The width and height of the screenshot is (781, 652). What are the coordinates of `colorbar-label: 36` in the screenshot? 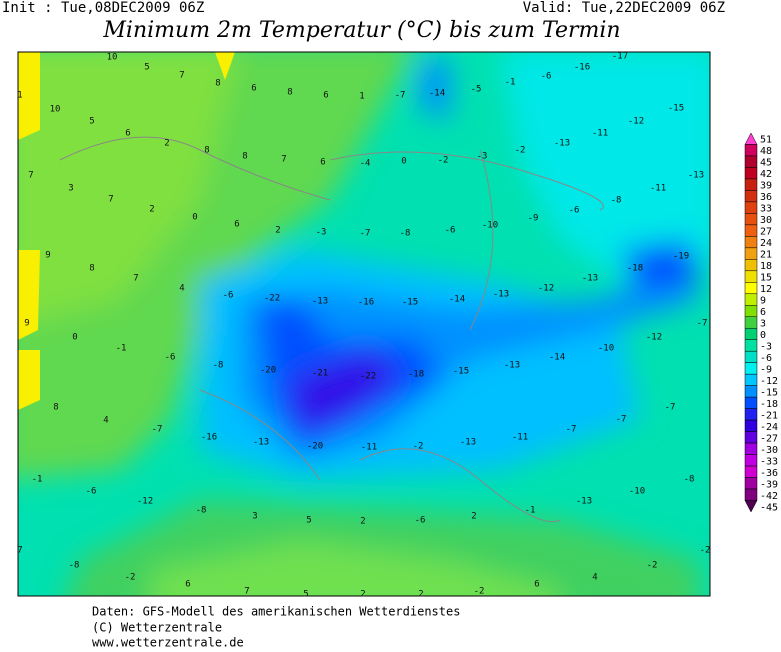 It's located at (766, 197).